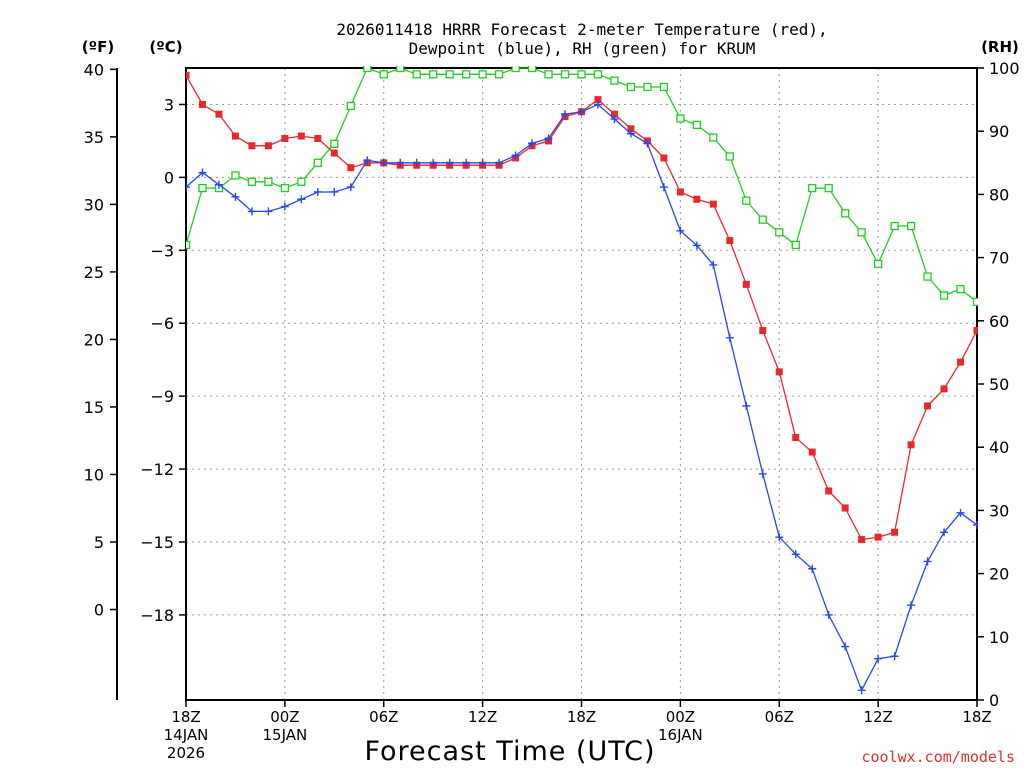 The width and height of the screenshot is (1024, 768). Describe the element at coordinates (99, 610) in the screenshot. I see `fahrenheit-tick-label: 0` at that location.